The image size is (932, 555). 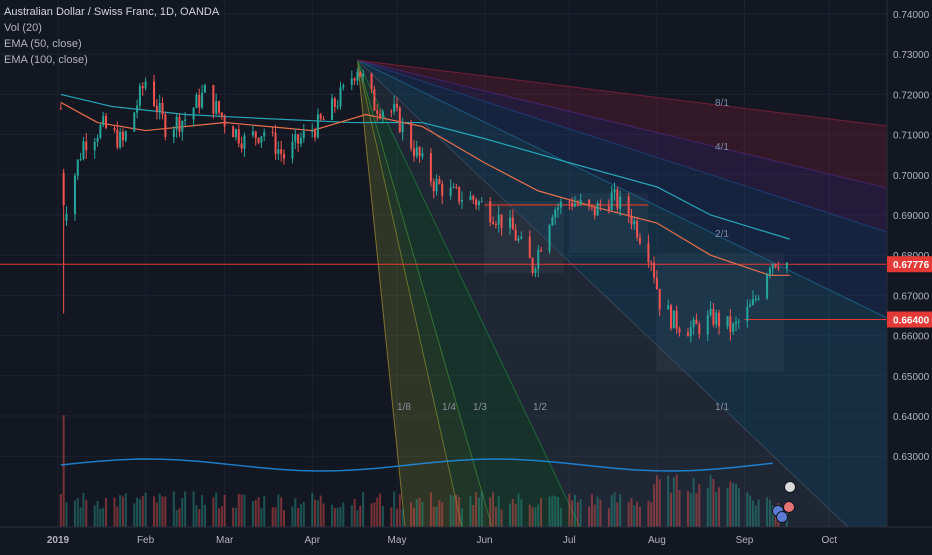 I want to click on fan-label: 2/1, so click(x=722, y=234).